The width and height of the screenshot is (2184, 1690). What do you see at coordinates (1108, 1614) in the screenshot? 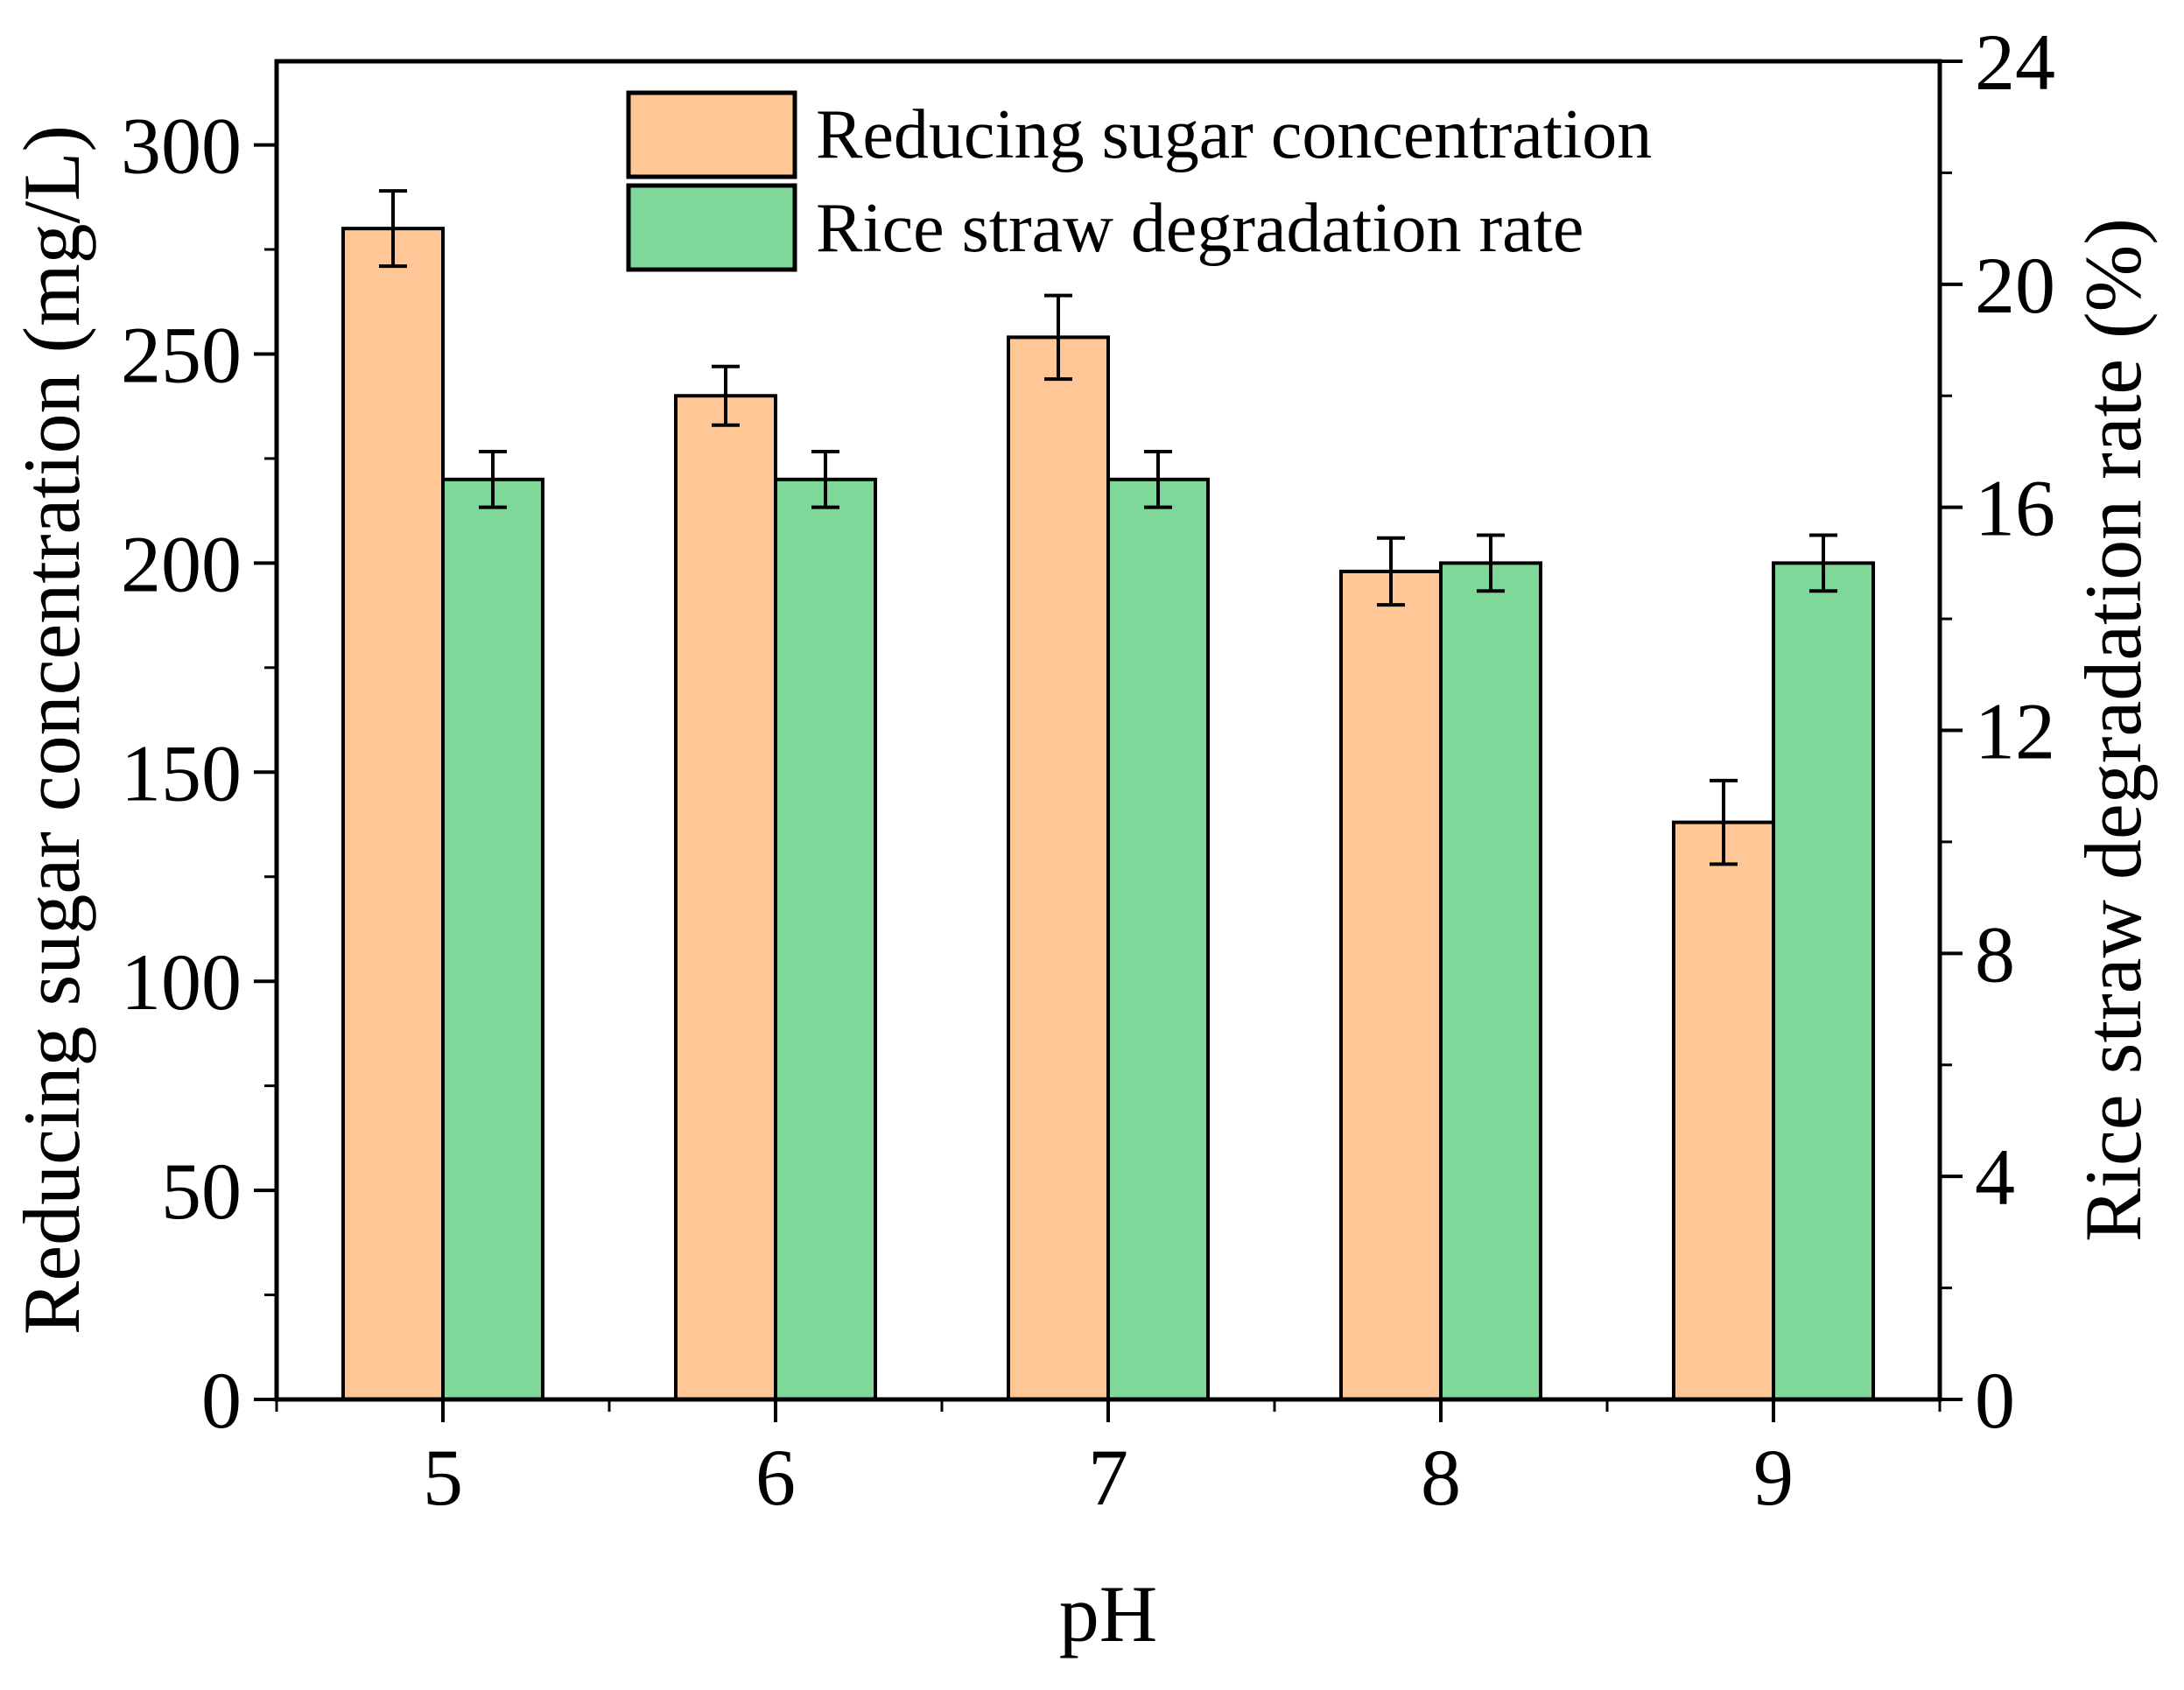
I see `x-axis-title: pH` at bounding box center [1108, 1614].